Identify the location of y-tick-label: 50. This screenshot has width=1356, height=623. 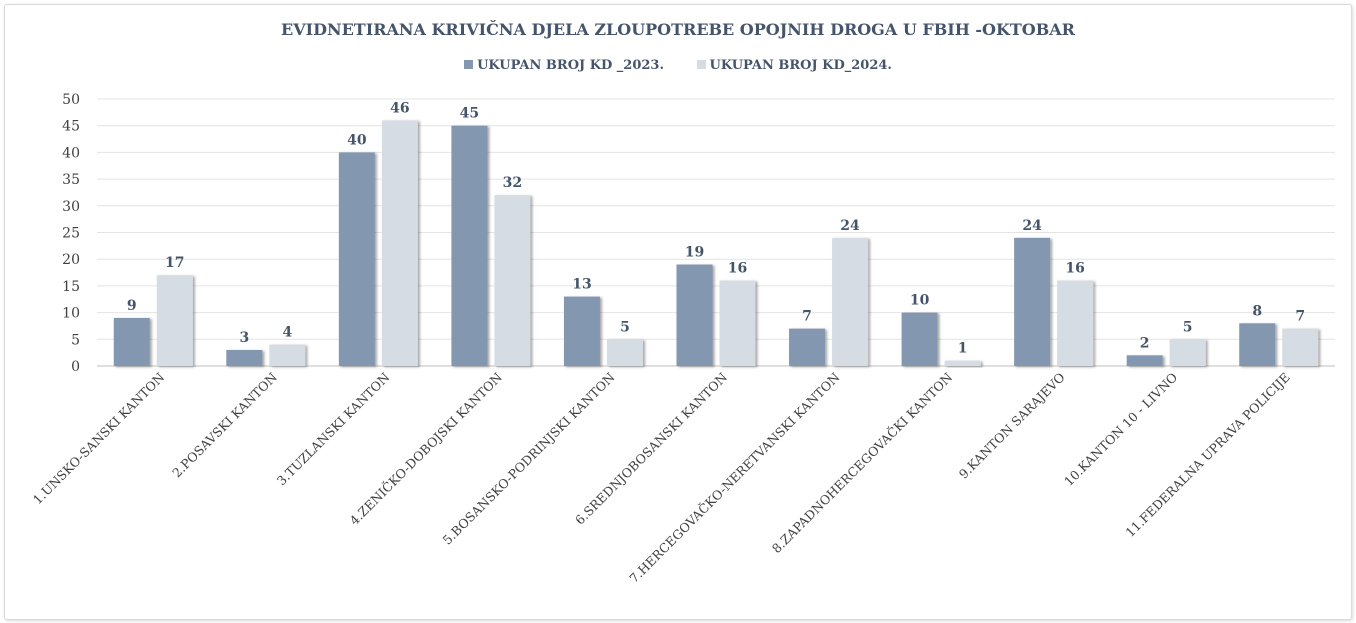
(71, 100).